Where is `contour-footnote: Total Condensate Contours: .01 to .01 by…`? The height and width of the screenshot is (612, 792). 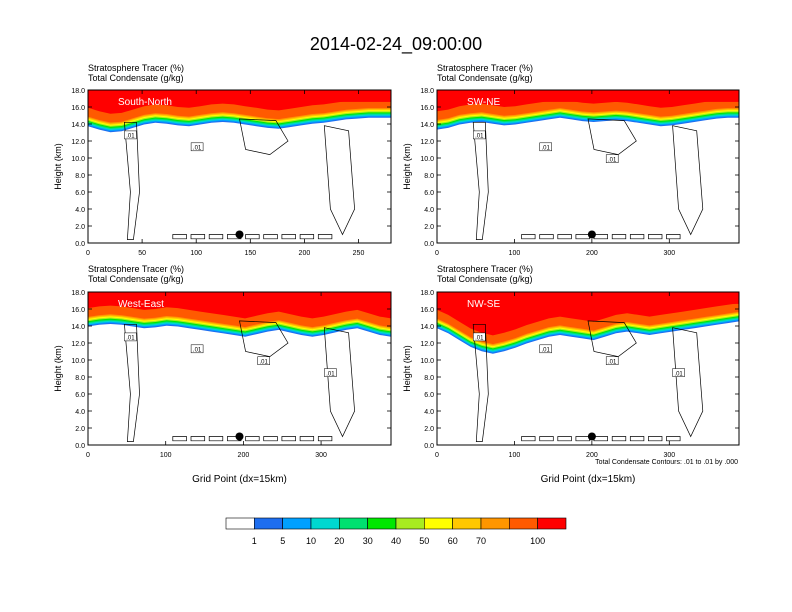 contour-footnote: Total Condensate Contours: .01 to .01 by… is located at coordinates (666, 462).